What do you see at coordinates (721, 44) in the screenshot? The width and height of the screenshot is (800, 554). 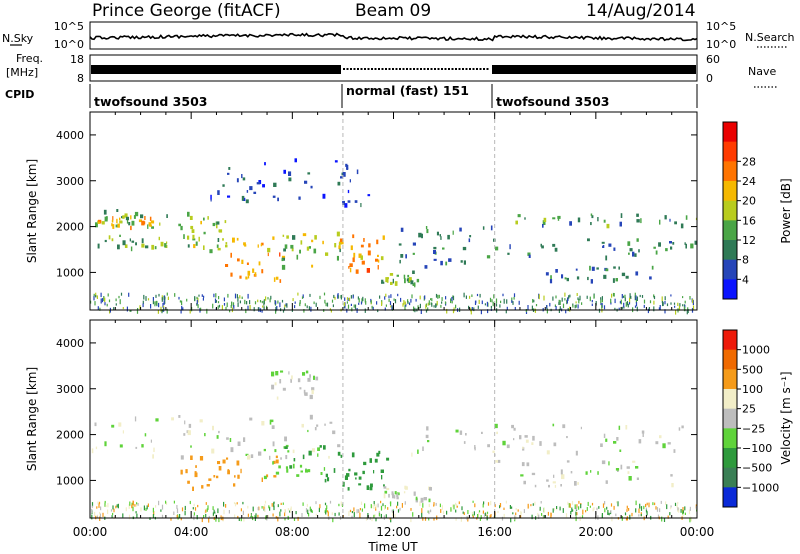 I see `nsearch-tick-bottom: 10^0` at bounding box center [721, 44].